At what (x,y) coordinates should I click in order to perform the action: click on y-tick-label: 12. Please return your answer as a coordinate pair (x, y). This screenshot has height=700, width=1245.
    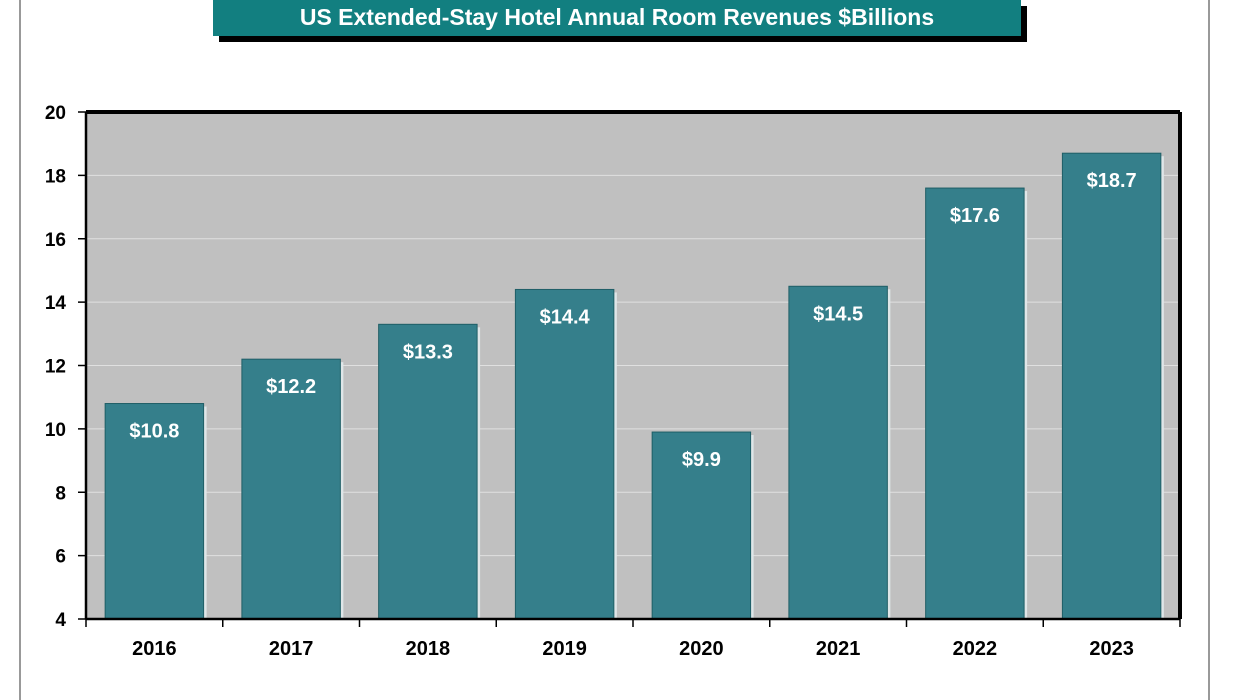
    Looking at the image, I should click on (55, 367).